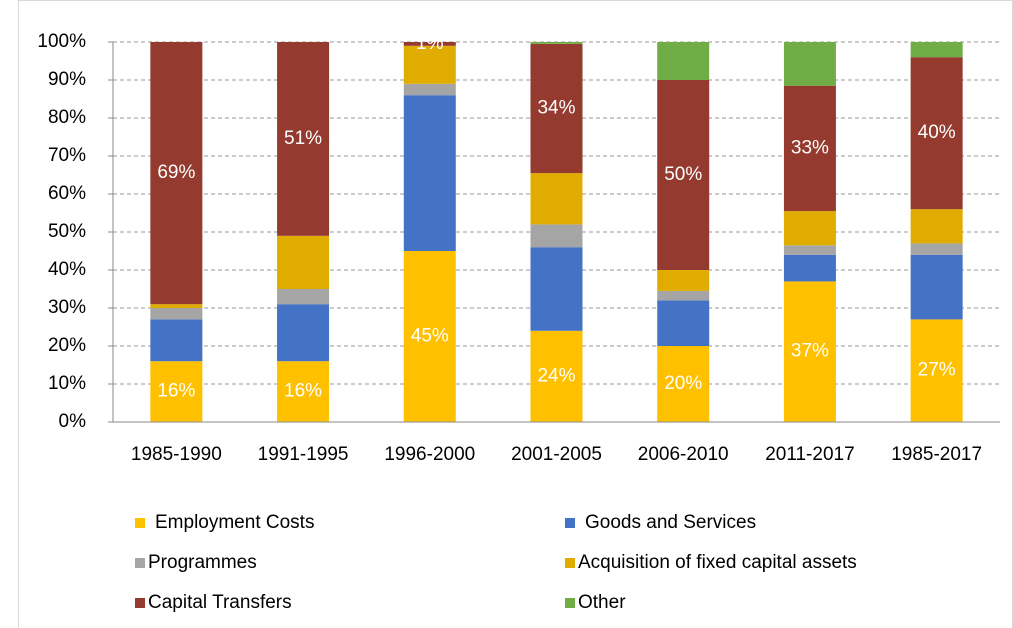  Describe the element at coordinates (429, 454) in the screenshot. I see `x-tick-label: 1996-2000` at that location.